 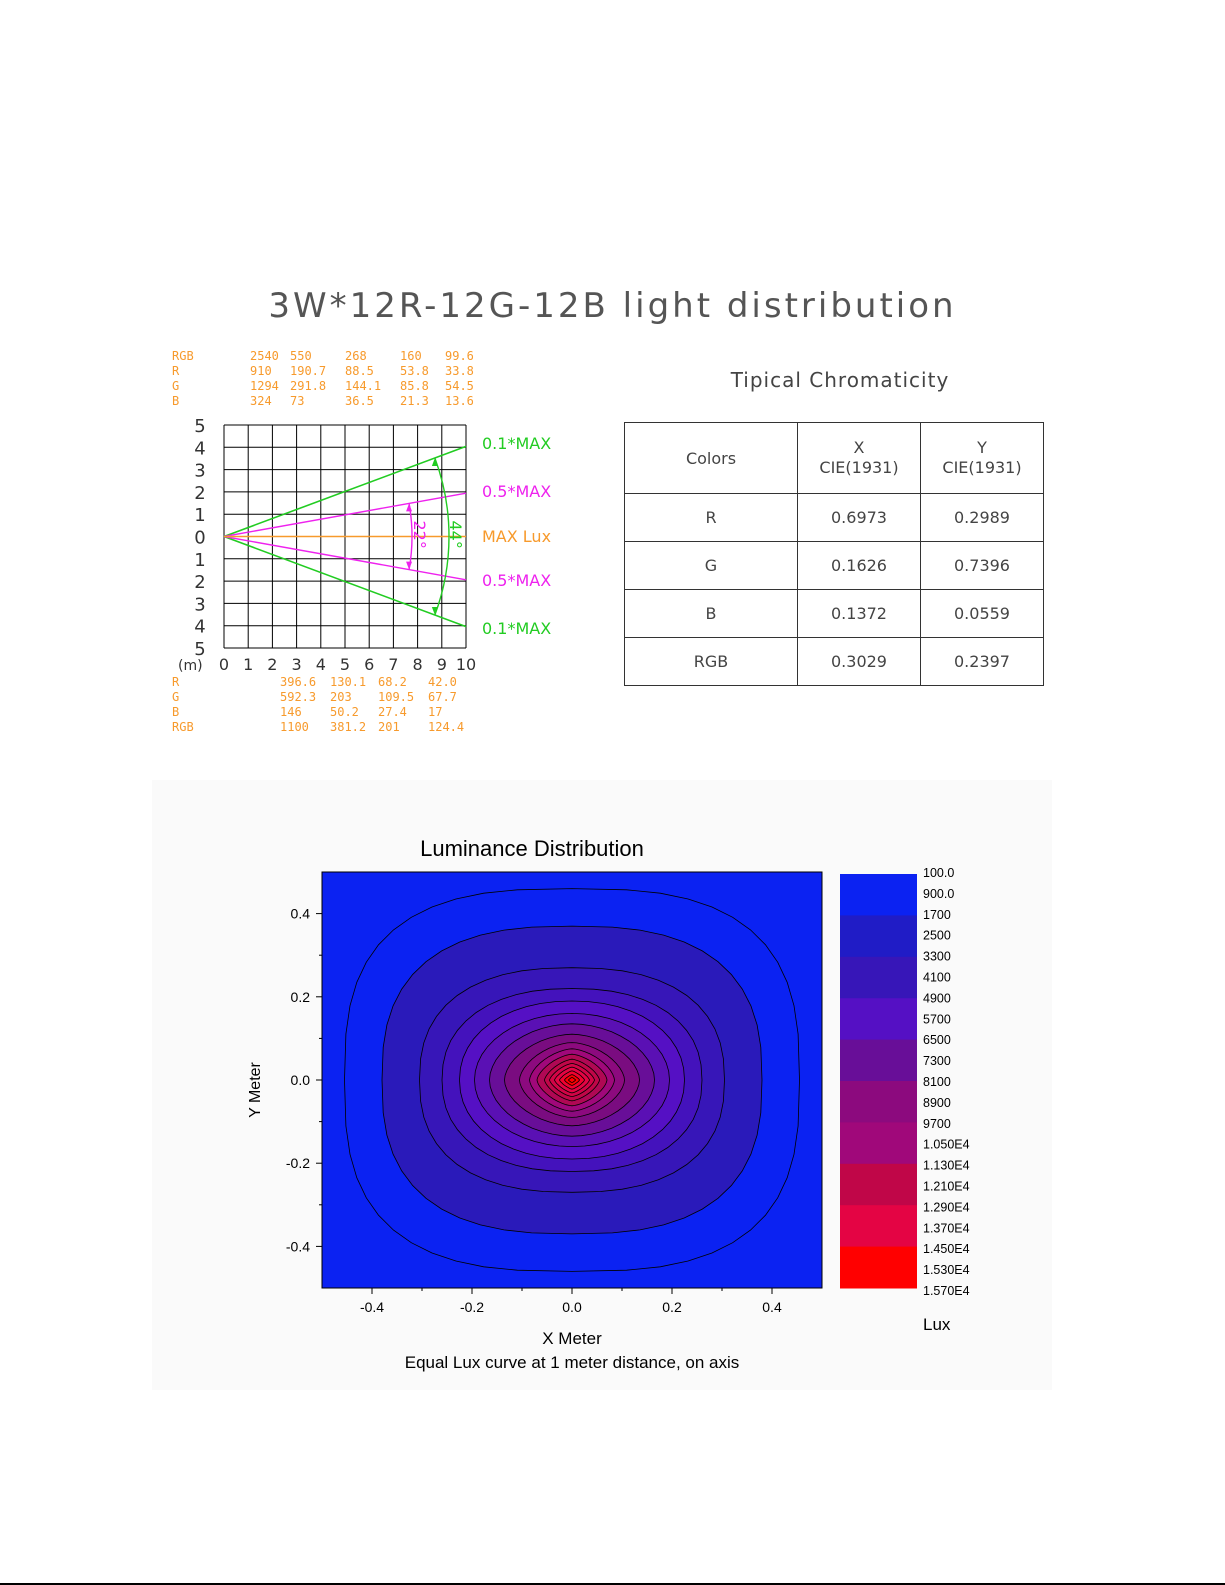 I want to click on y-tick-label: 0.0, so click(x=301, y=1080).